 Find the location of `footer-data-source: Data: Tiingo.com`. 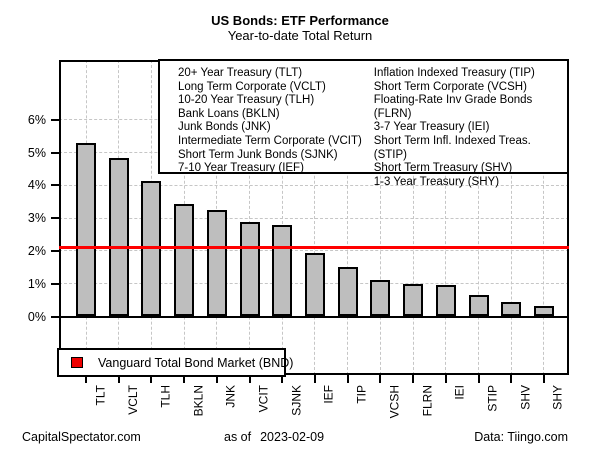

footer-data-source: Data: Tiingo.com is located at coordinates (521, 437).